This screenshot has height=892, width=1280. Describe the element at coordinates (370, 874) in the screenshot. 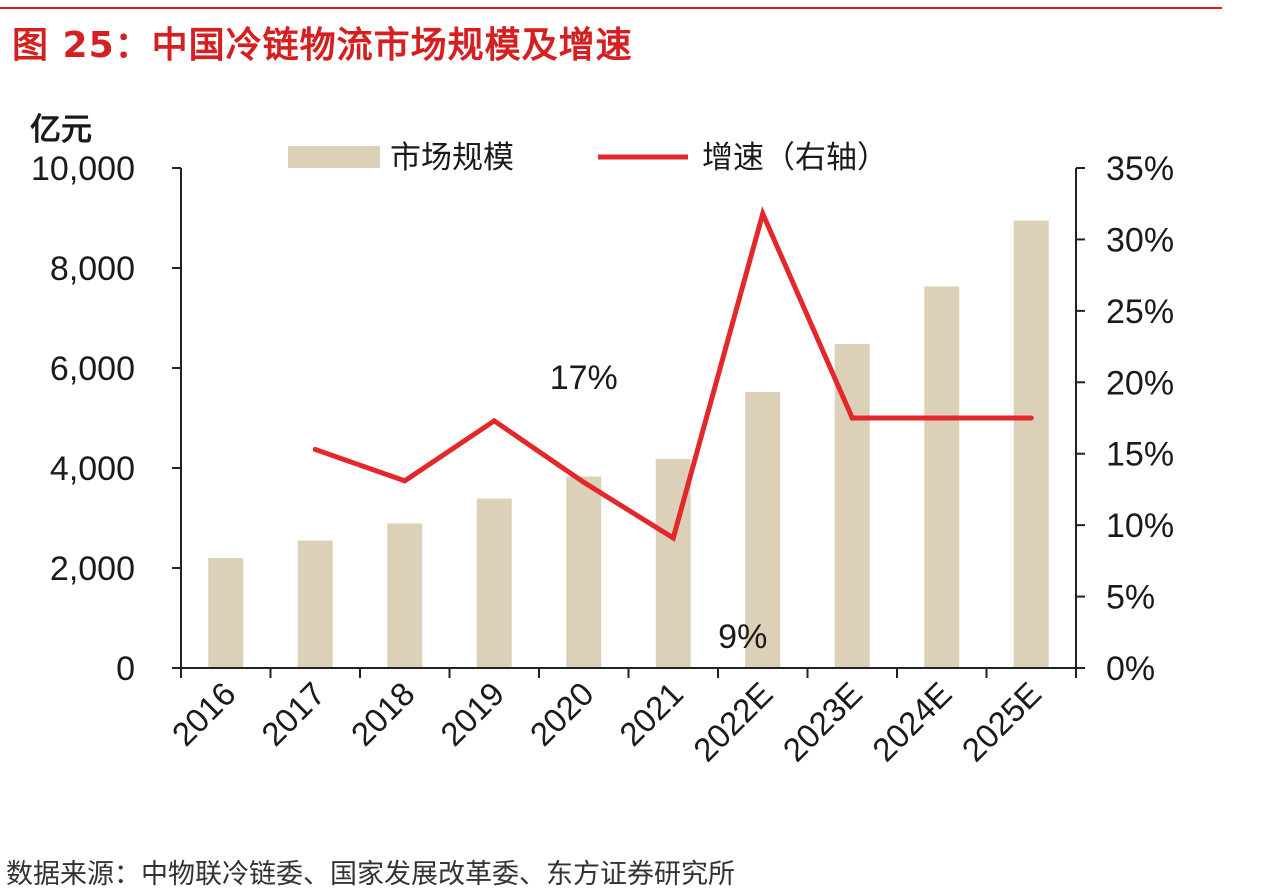

I see `data-source: 数据来源：中物联冷链委、国家发展改革委、东方证券研究所` at that location.